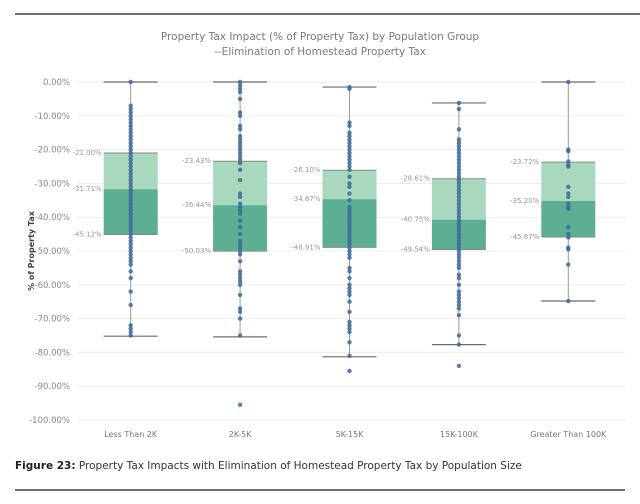  What do you see at coordinates (197, 161) in the screenshot?
I see `q1-value-label: -23.43%` at bounding box center [197, 161].